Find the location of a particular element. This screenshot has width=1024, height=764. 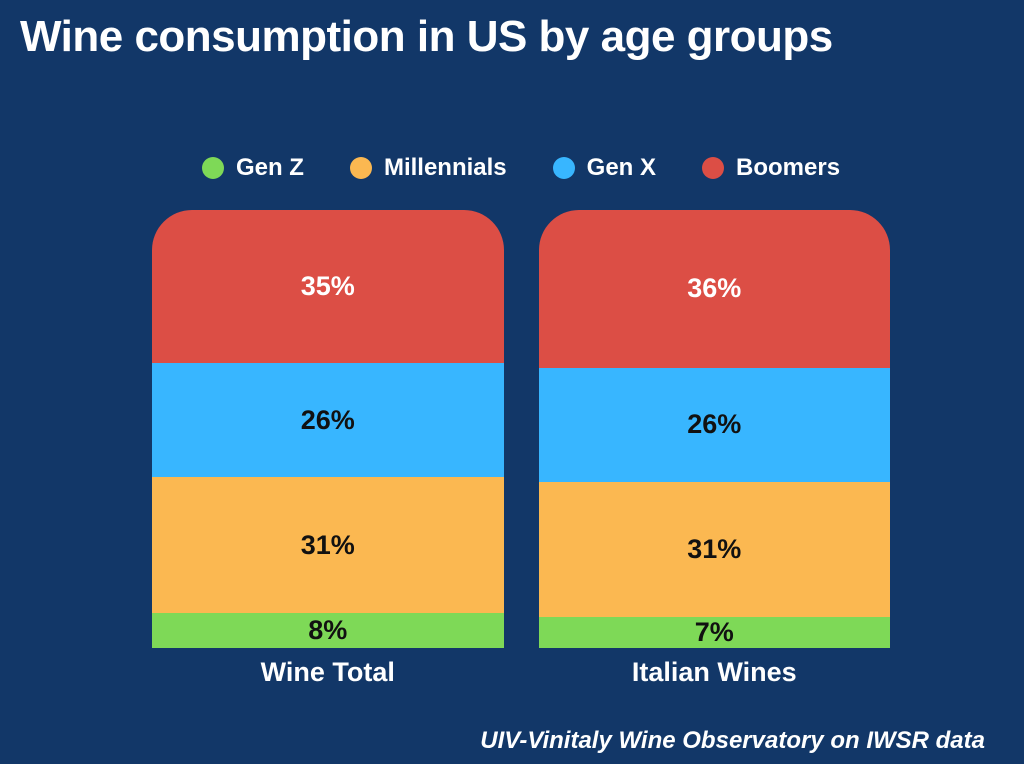

legend-item-gen-x: Gen X is located at coordinates (604, 168).